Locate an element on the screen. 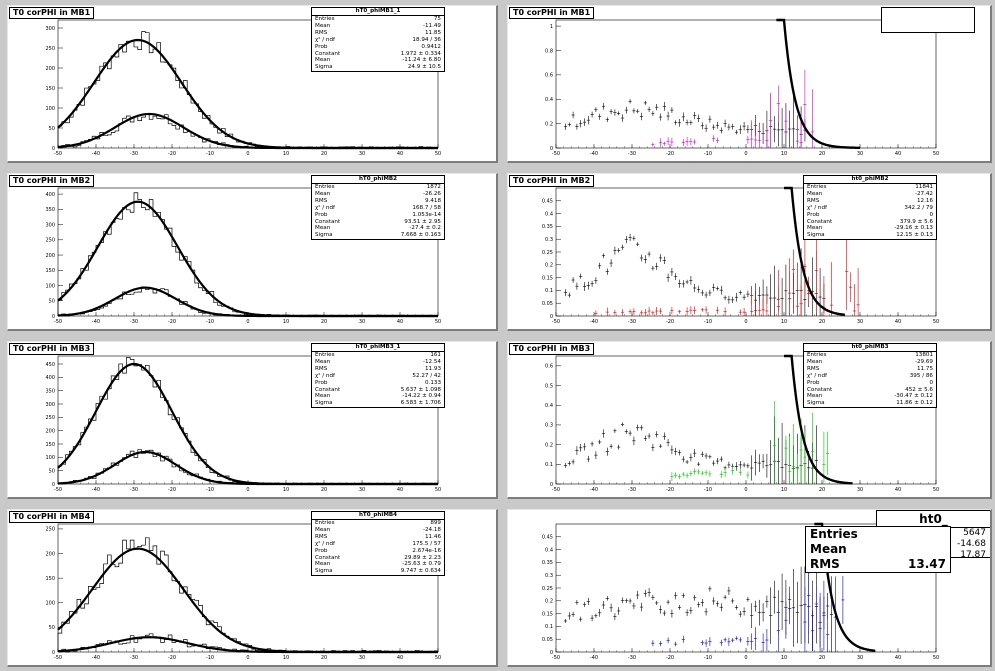  stats-value: 11.93 is located at coordinates (432, 368).